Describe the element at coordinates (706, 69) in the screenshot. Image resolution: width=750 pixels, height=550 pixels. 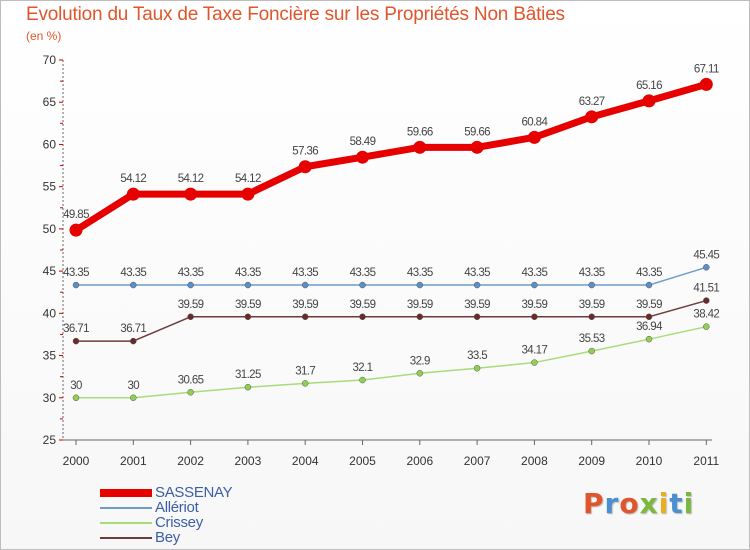
I see `data-label: 67.11` at that location.